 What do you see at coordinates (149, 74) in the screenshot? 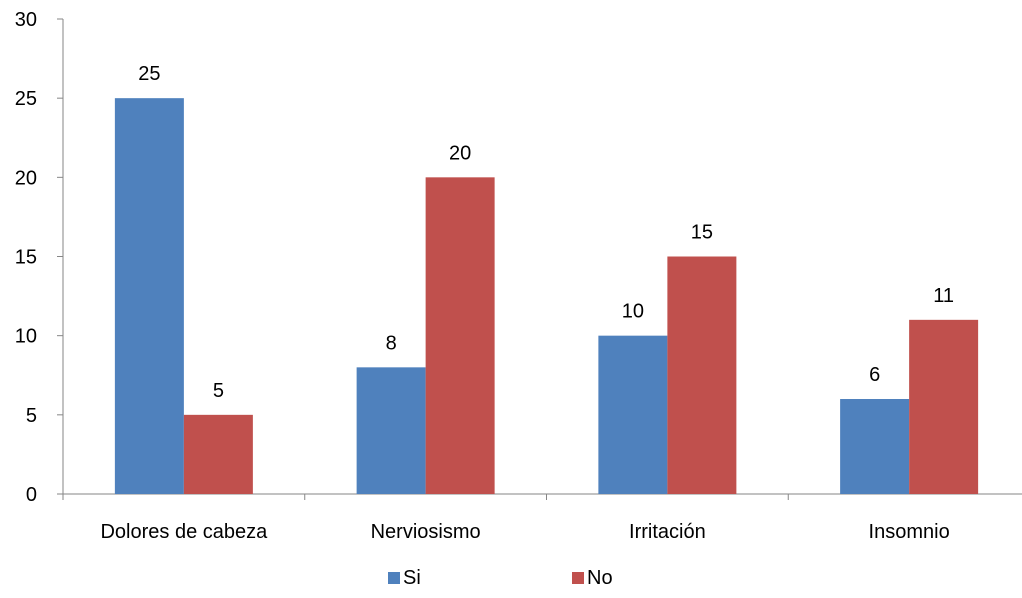
I see `data-label: 25` at bounding box center [149, 74].